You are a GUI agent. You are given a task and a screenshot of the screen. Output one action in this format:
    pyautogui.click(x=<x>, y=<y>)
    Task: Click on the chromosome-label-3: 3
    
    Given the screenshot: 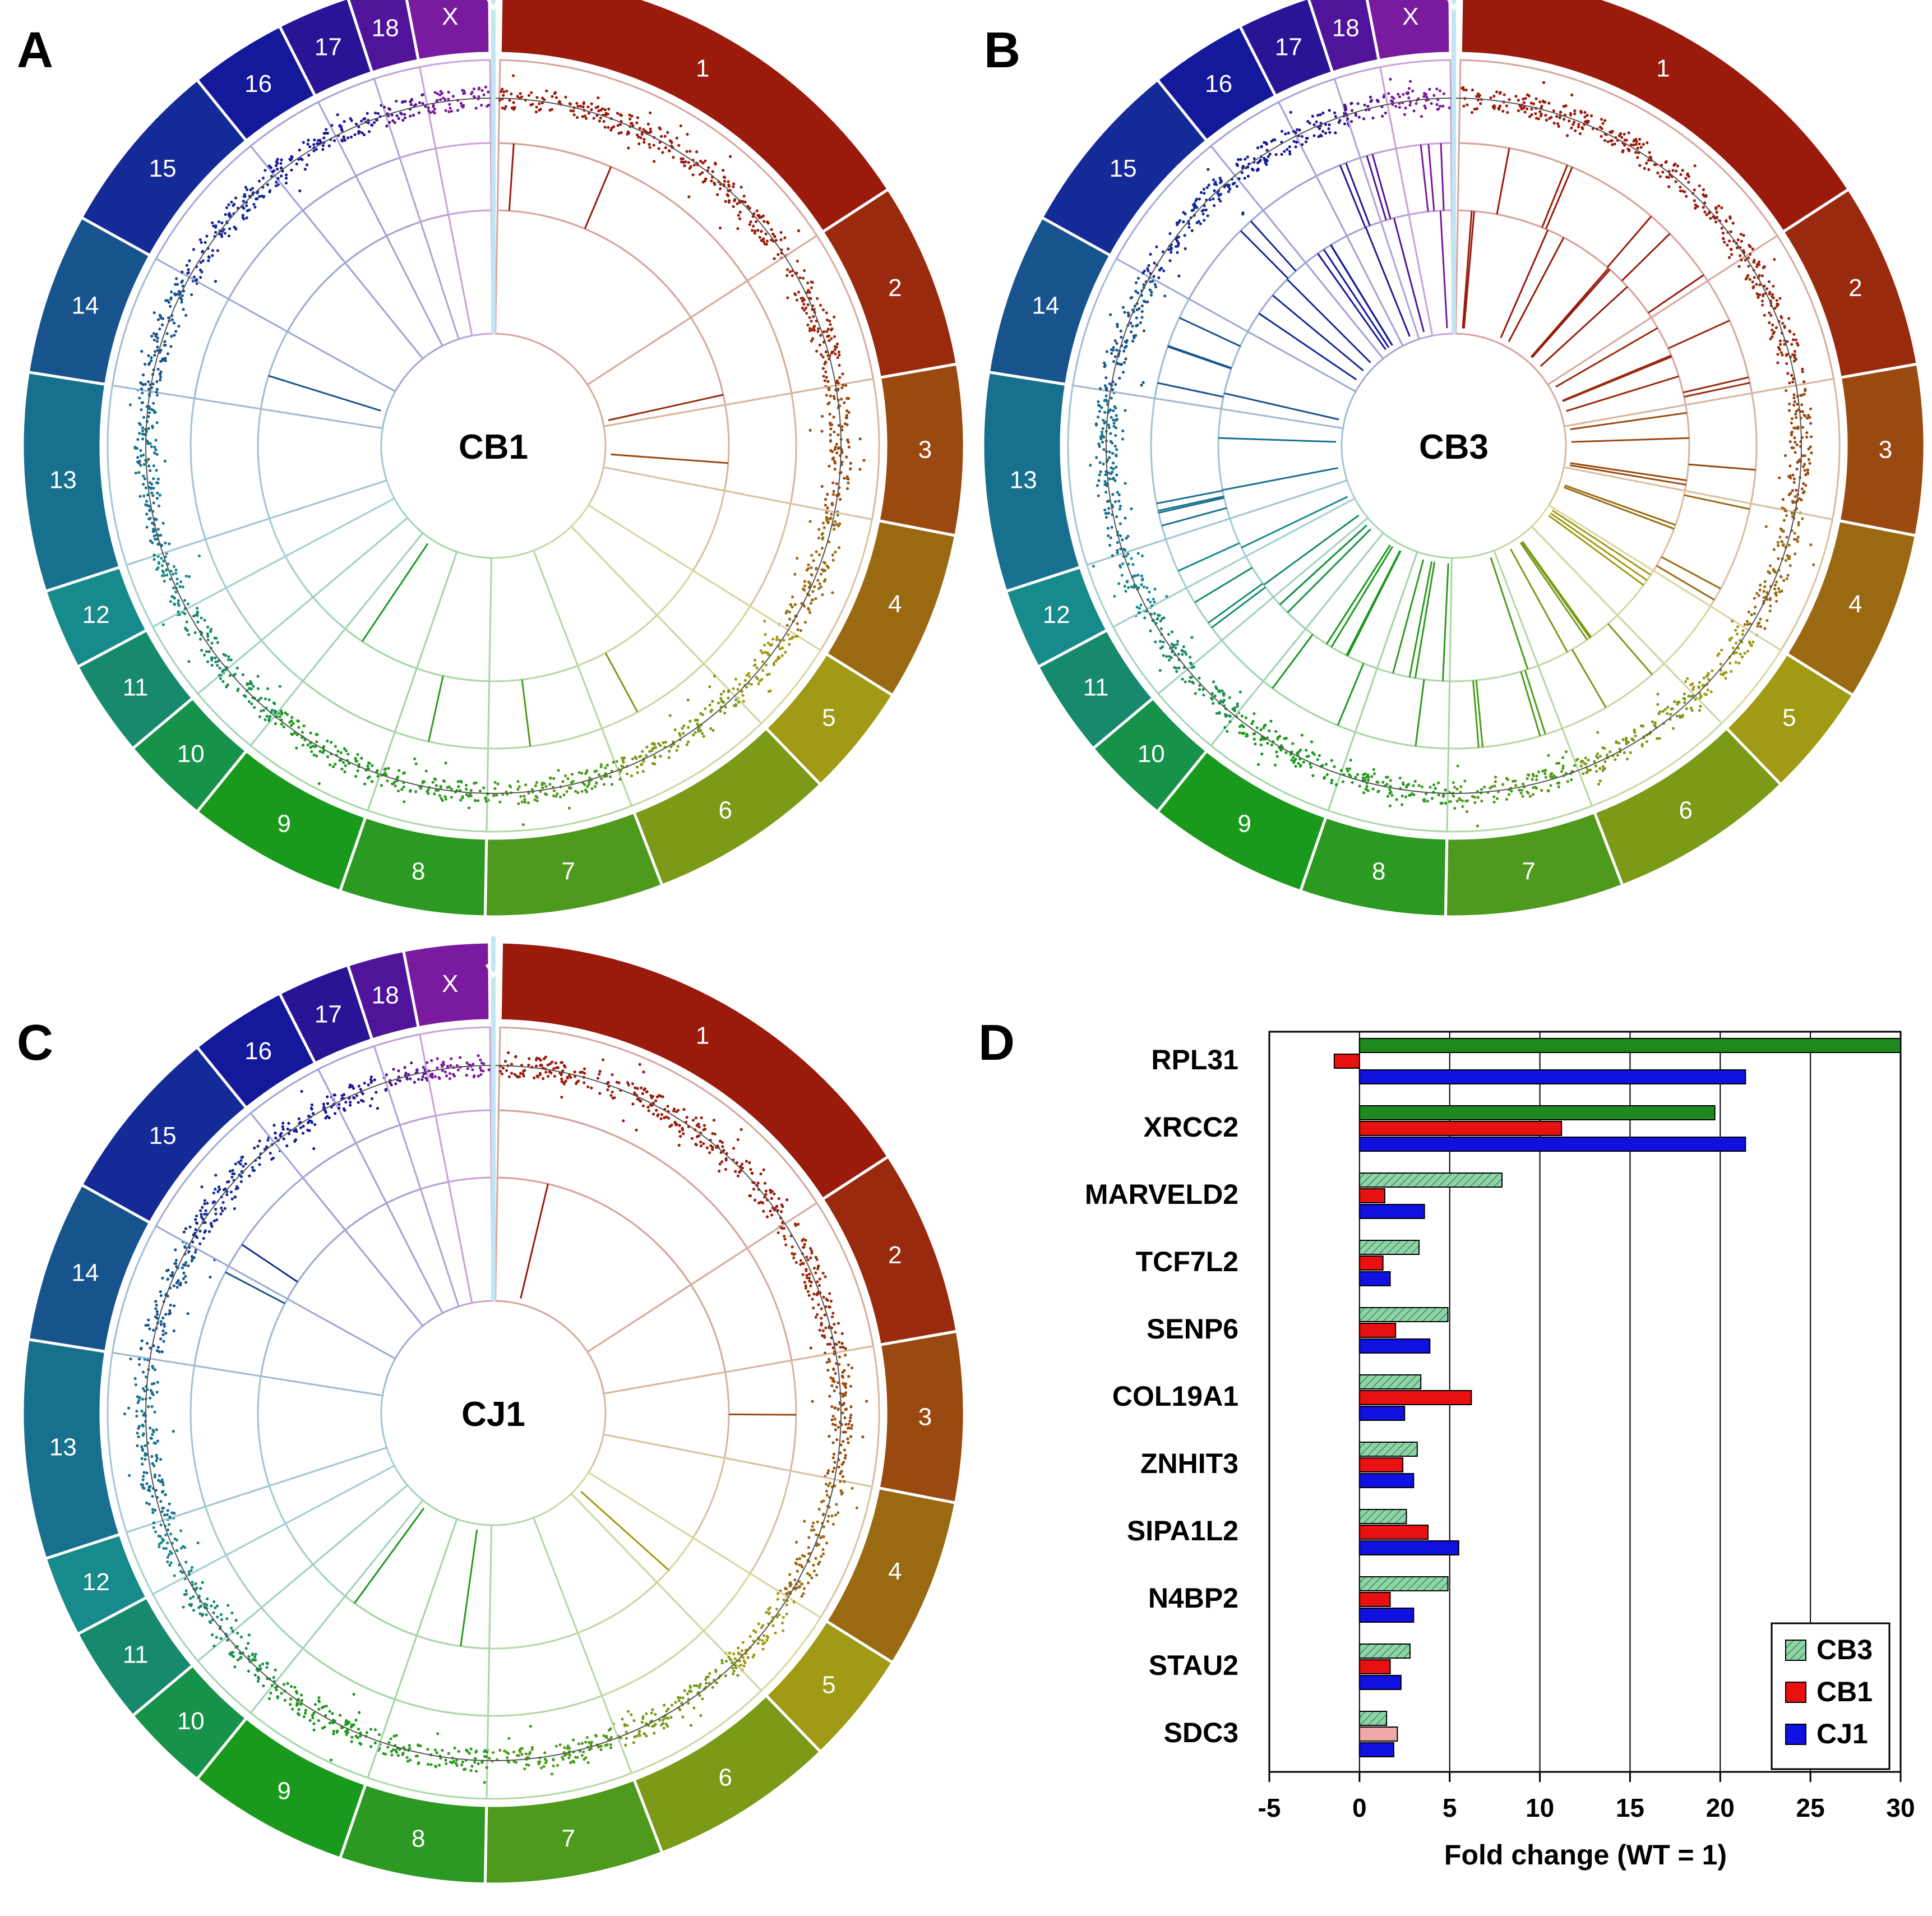 What is the action you would take?
    pyautogui.click(x=925, y=1417)
    